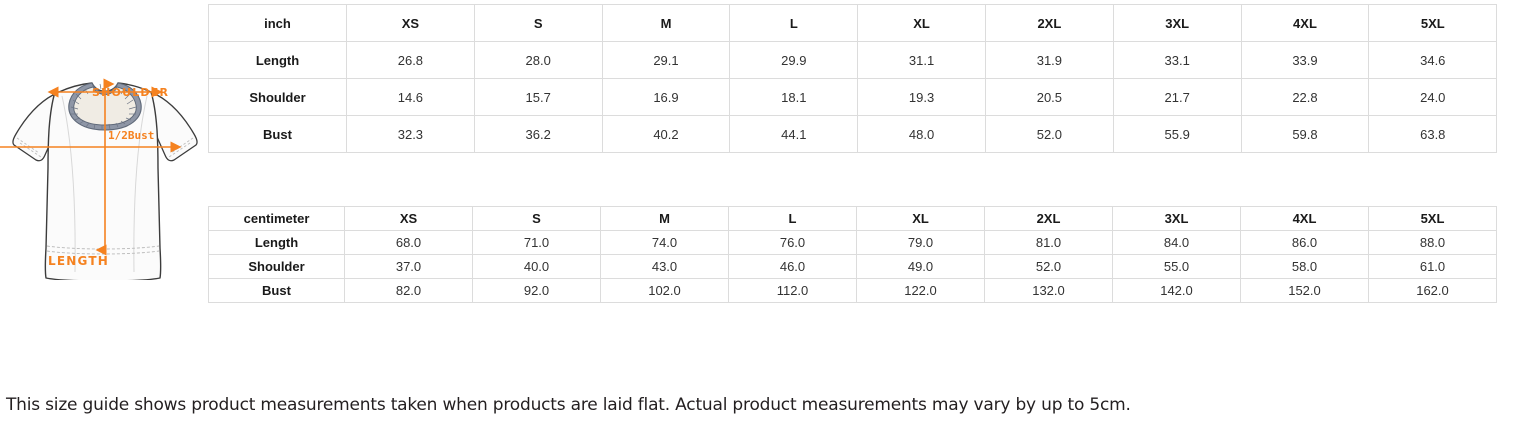 The height and width of the screenshot is (426, 1513). Describe the element at coordinates (1048, 242) in the screenshot. I see `cell-length-2xl: 81.0` at that location.